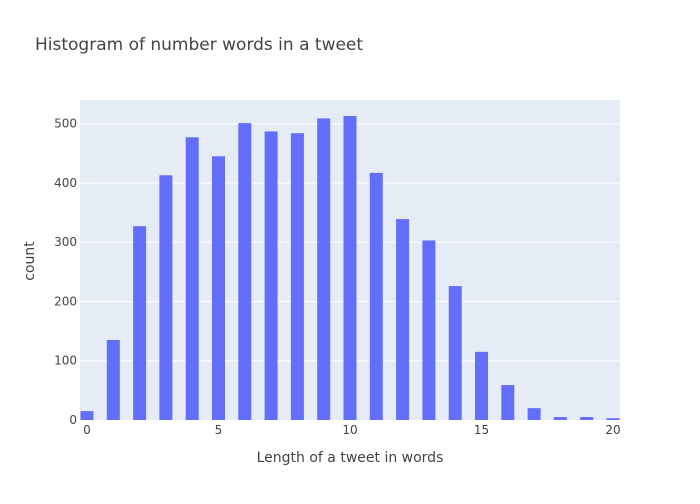 The image size is (700, 504). What do you see at coordinates (612, 430) in the screenshot?
I see `x-tick-label: 20` at bounding box center [612, 430].